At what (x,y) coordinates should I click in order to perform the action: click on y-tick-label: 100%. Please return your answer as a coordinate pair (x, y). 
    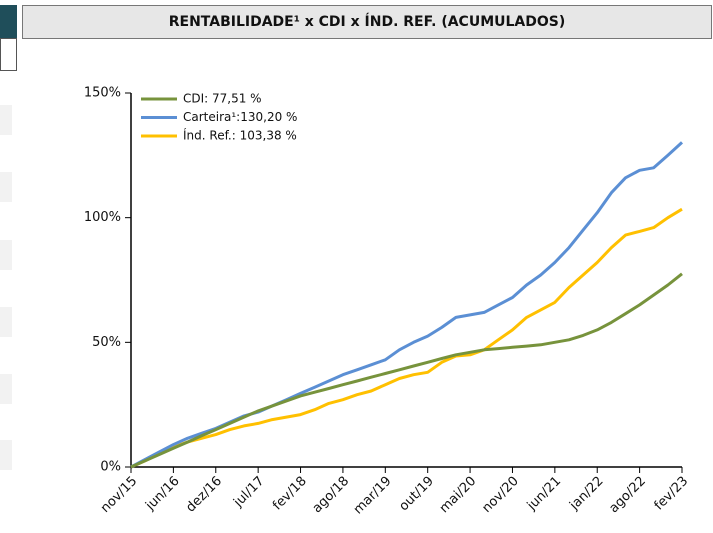
    Looking at the image, I should click on (102, 217).